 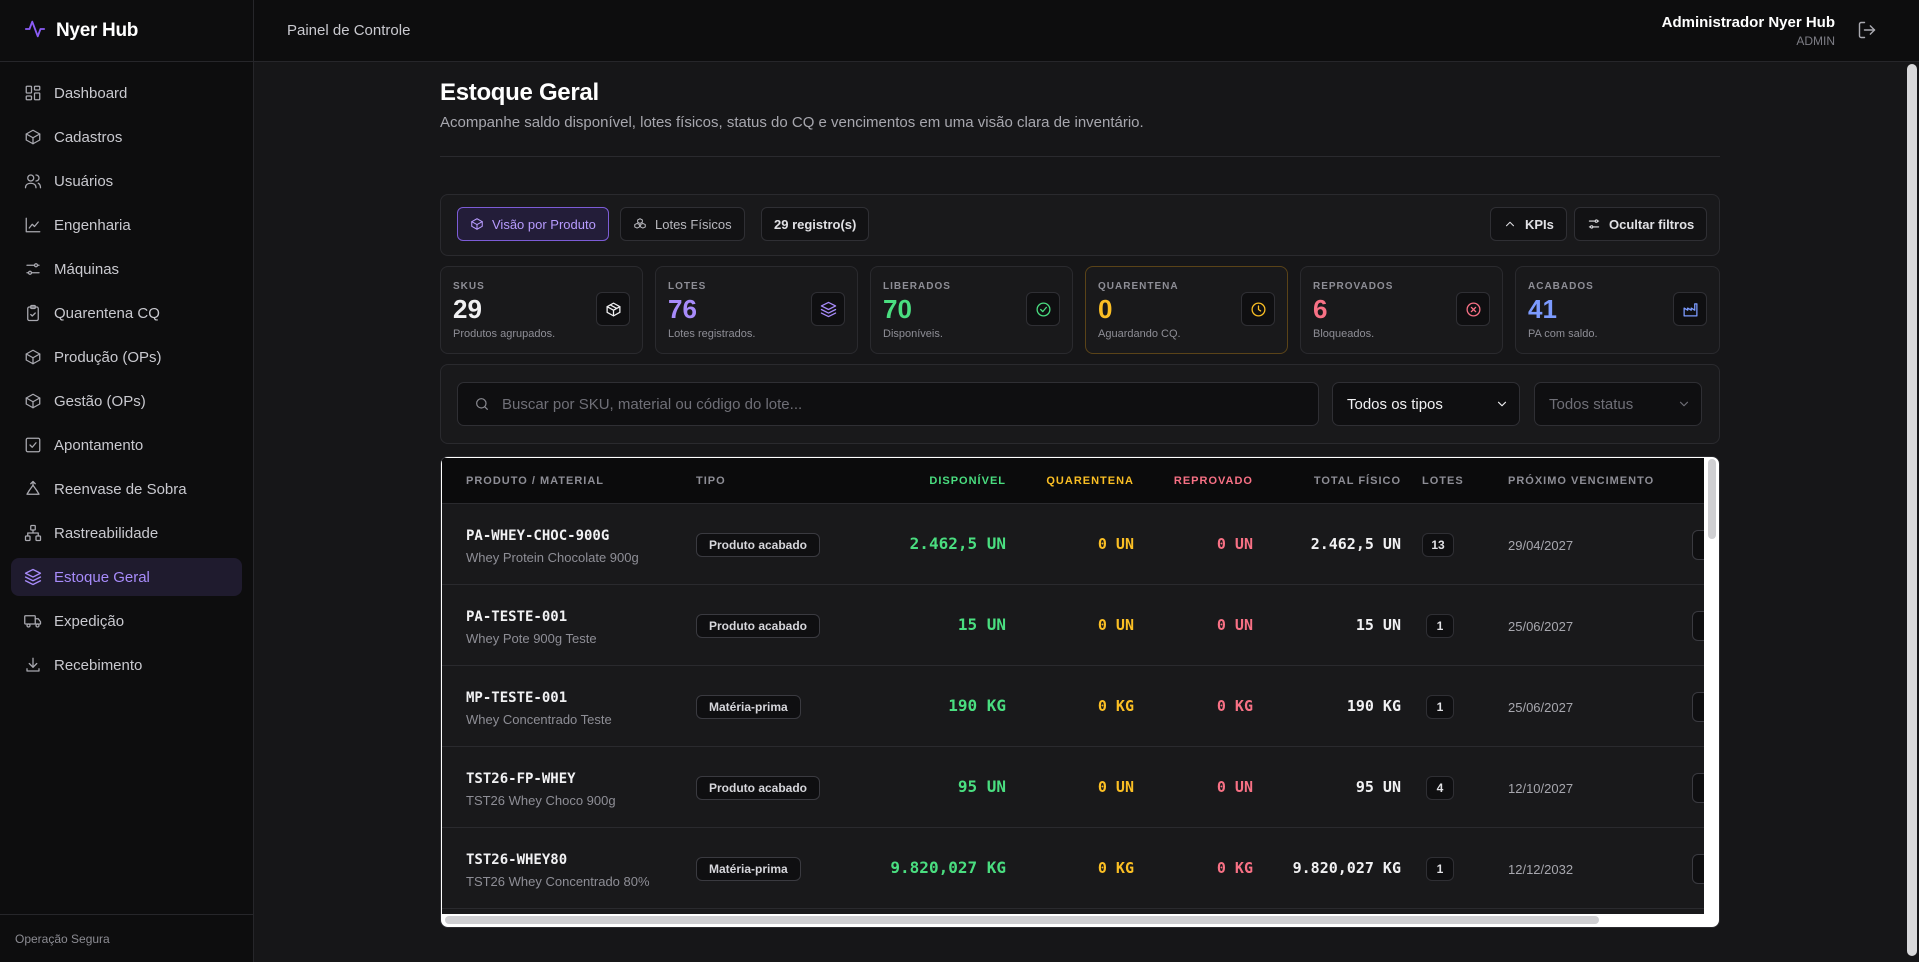 What do you see at coordinates (1346, 868) in the screenshot?
I see `row-total: 9.820,027 KG` at bounding box center [1346, 868].